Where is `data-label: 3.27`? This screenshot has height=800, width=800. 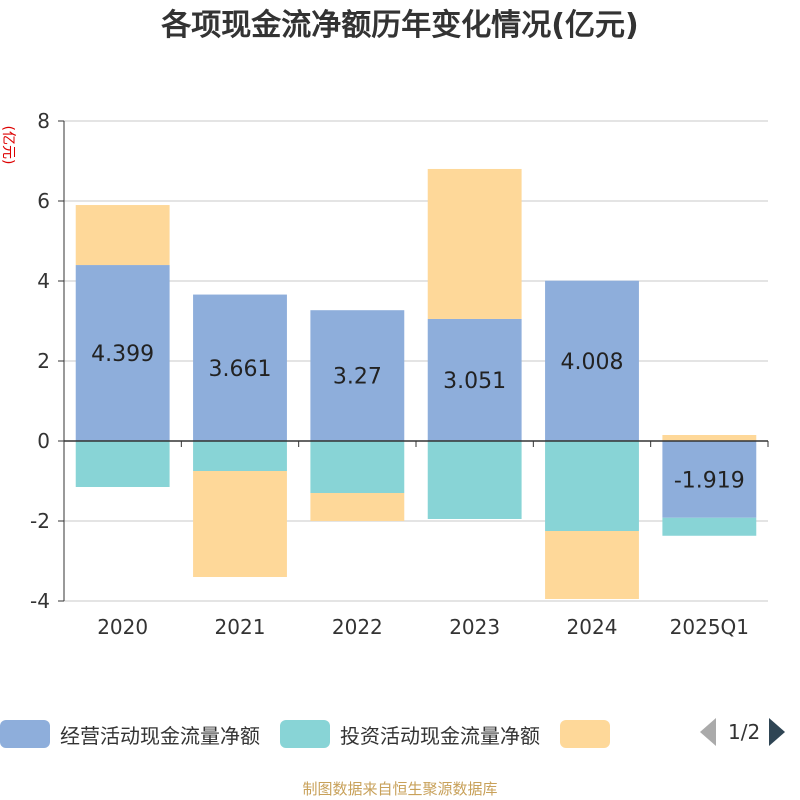
data-label: 3.27 is located at coordinates (357, 377).